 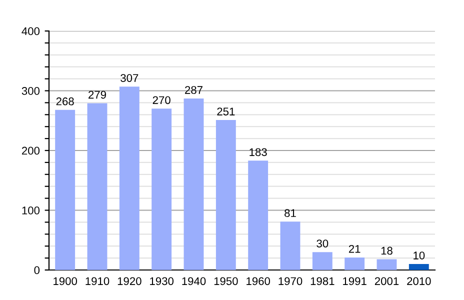 What do you see at coordinates (193, 90) in the screenshot?
I see `data-label: 287` at bounding box center [193, 90].